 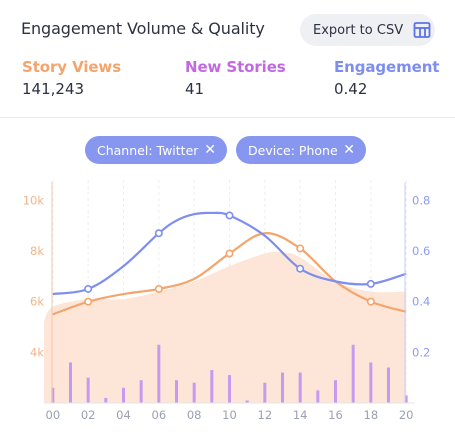 What do you see at coordinates (421, 352) in the screenshot?
I see `y-right-tick-label: 0.2` at bounding box center [421, 352].